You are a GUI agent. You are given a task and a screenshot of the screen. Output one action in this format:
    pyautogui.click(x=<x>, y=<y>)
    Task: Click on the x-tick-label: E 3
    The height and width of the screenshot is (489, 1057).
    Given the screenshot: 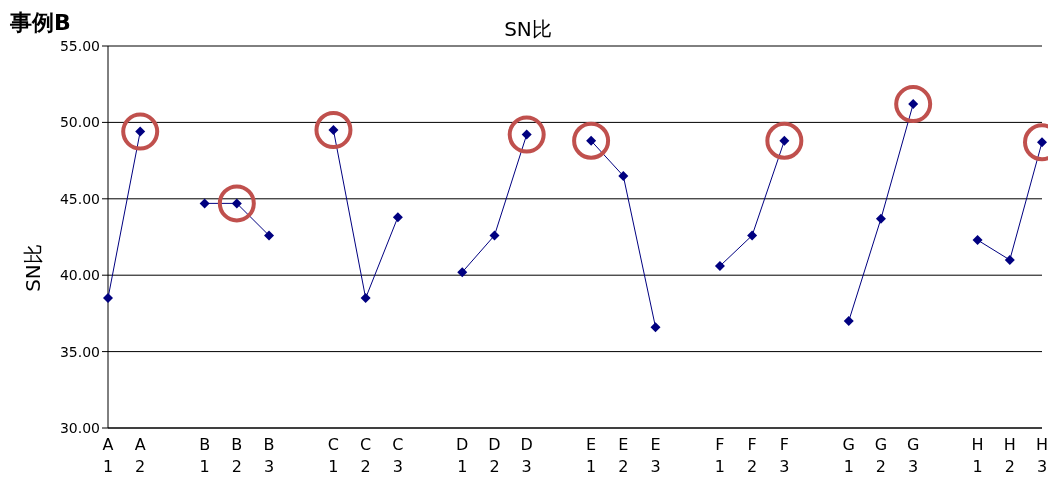 What is the action you would take?
    pyautogui.click(x=655, y=455)
    